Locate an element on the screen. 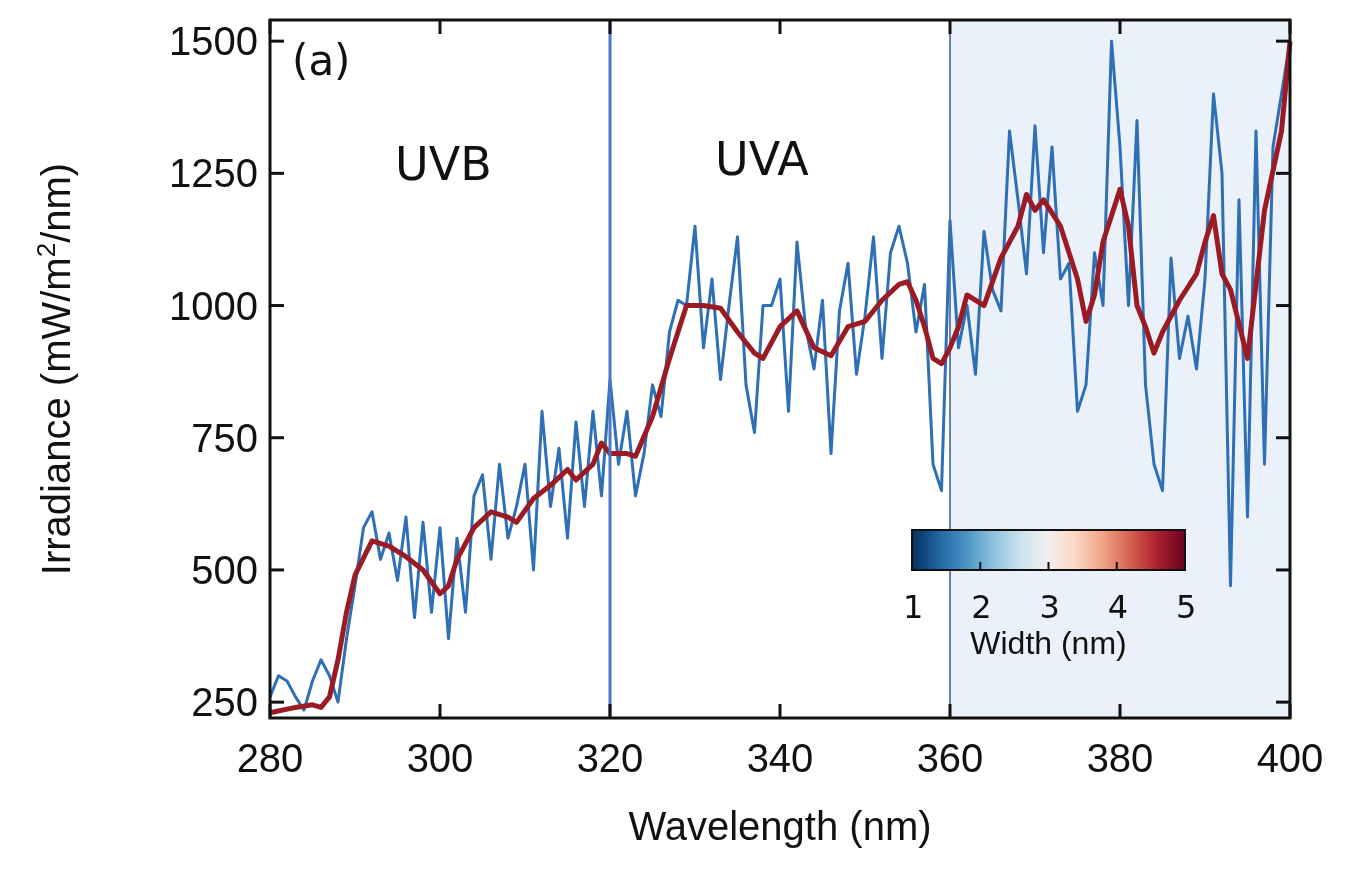 The width and height of the screenshot is (1347, 872). annotation: 5 is located at coordinates (1186, 607).